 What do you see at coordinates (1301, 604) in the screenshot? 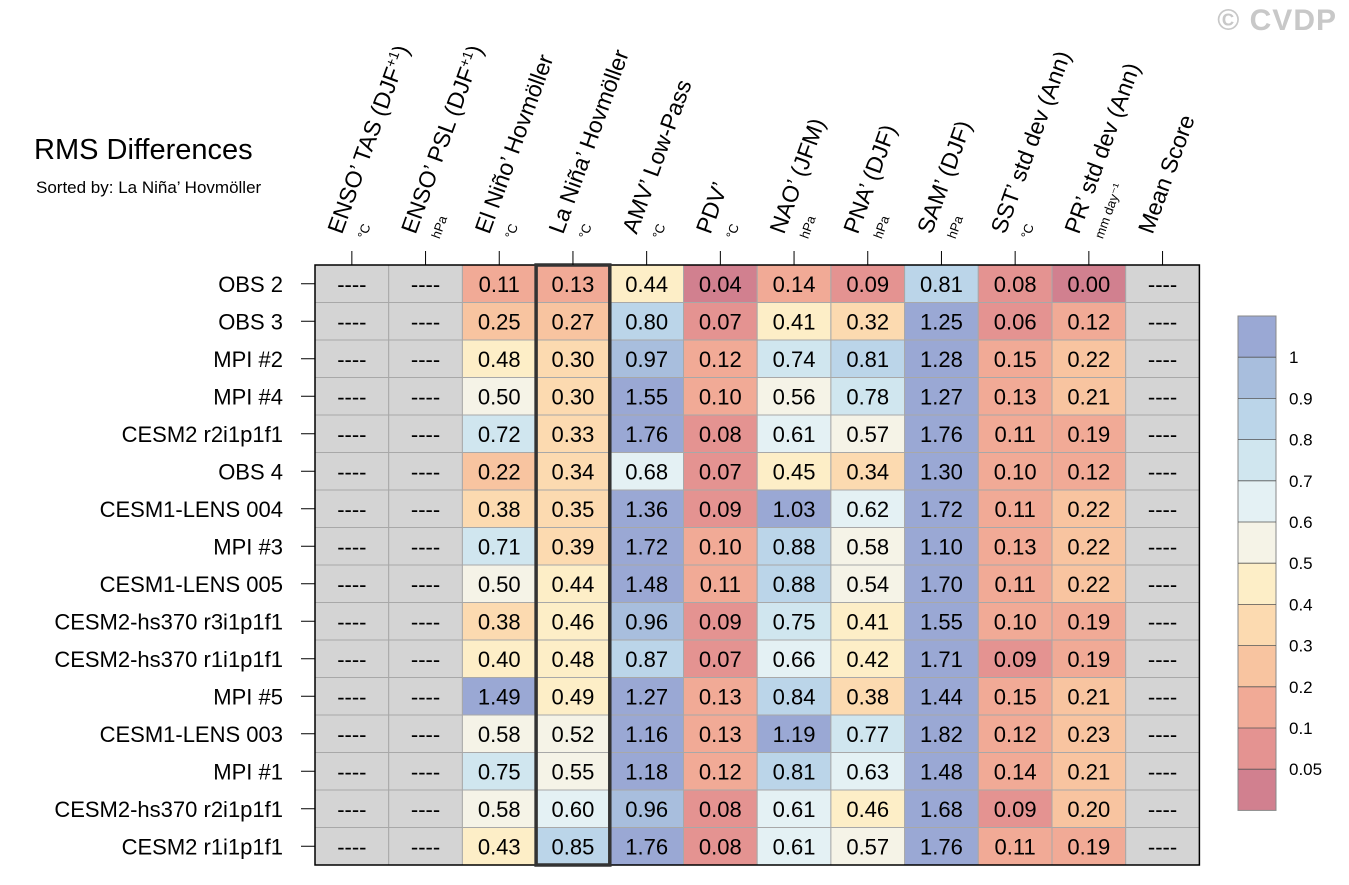
I see `colorbar-label: 0.4` at bounding box center [1301, 604].